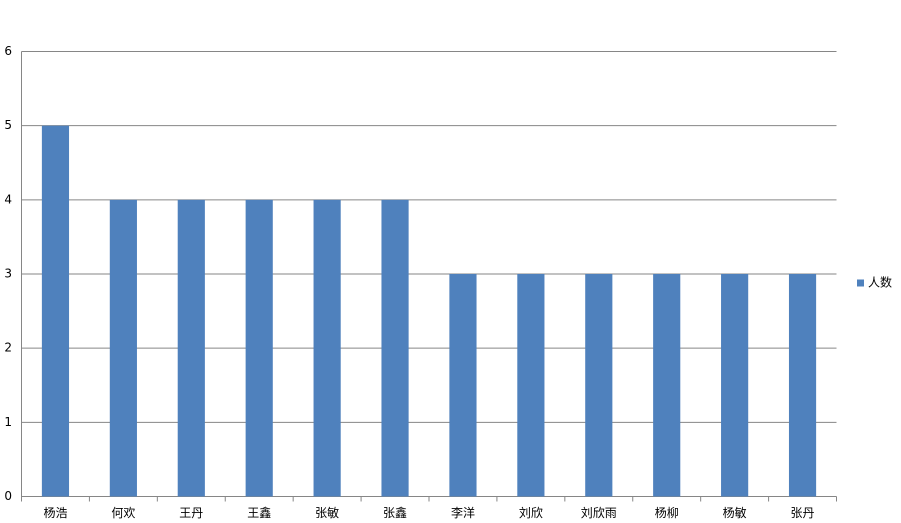  What do you see at coordinates (8, 274) in the screenshot?
I see `y-tick-label: 3` at bounding box center [8, 274].